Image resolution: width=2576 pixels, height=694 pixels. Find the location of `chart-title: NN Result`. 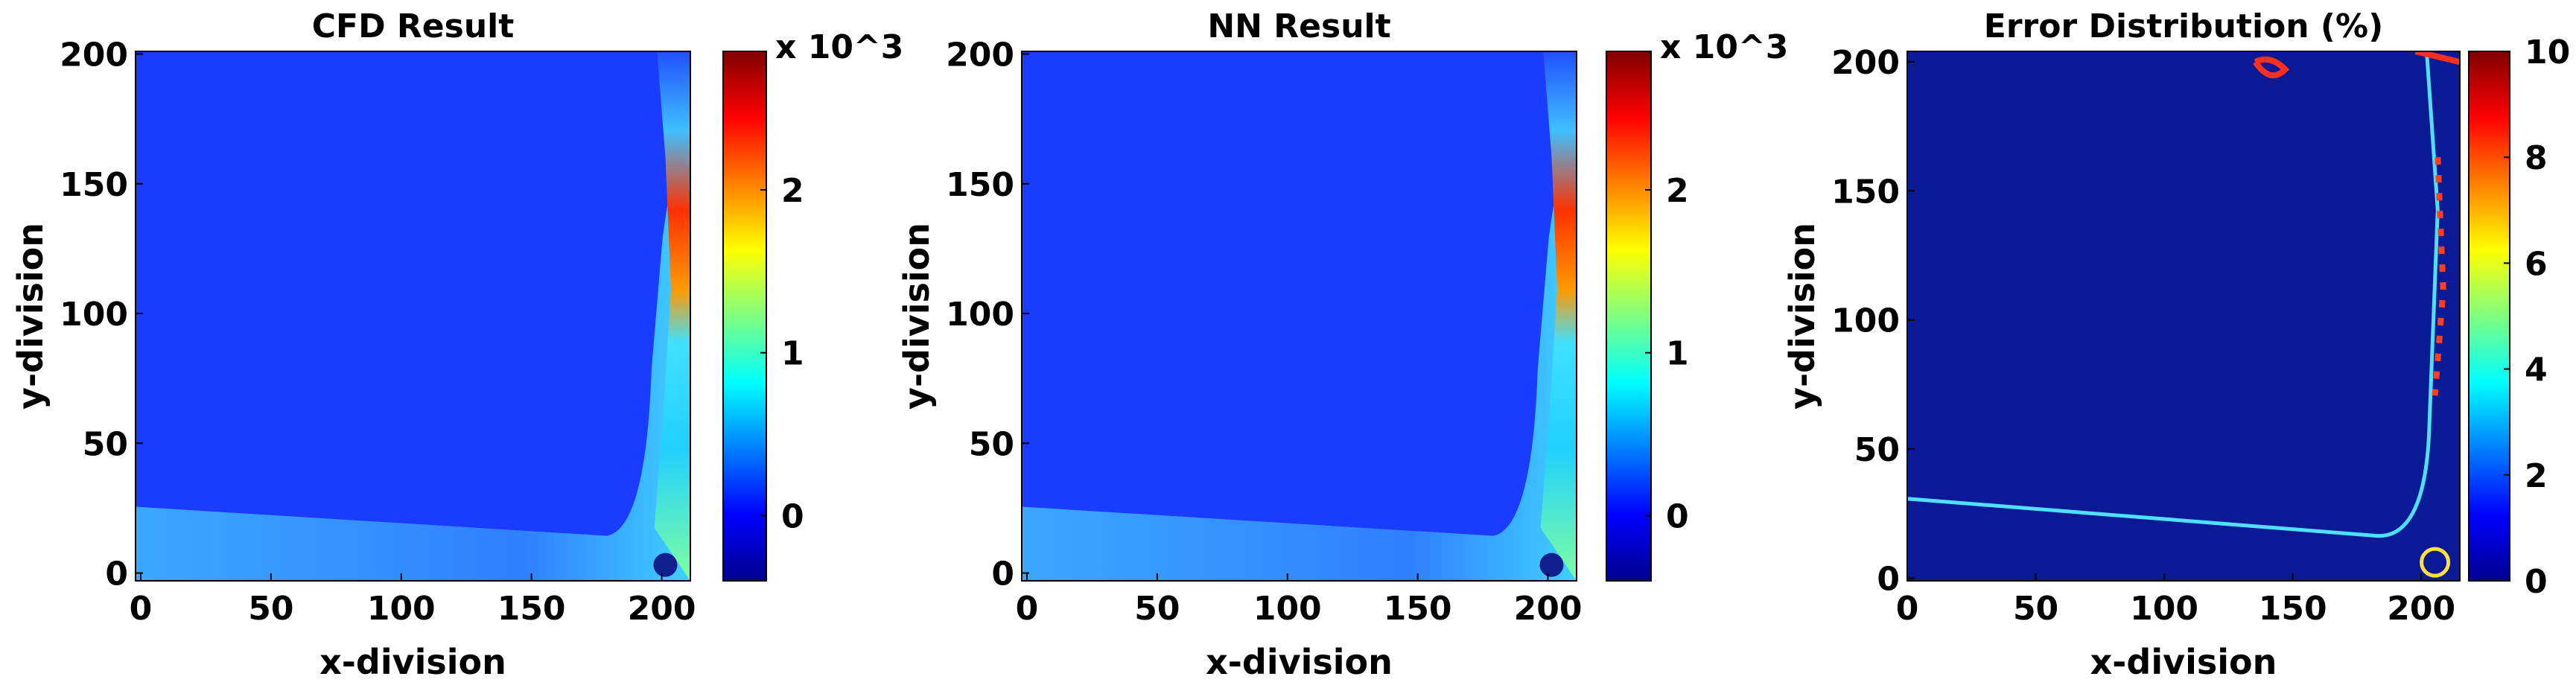

chart-title: NN Result is located at coordinates (1298, 26).